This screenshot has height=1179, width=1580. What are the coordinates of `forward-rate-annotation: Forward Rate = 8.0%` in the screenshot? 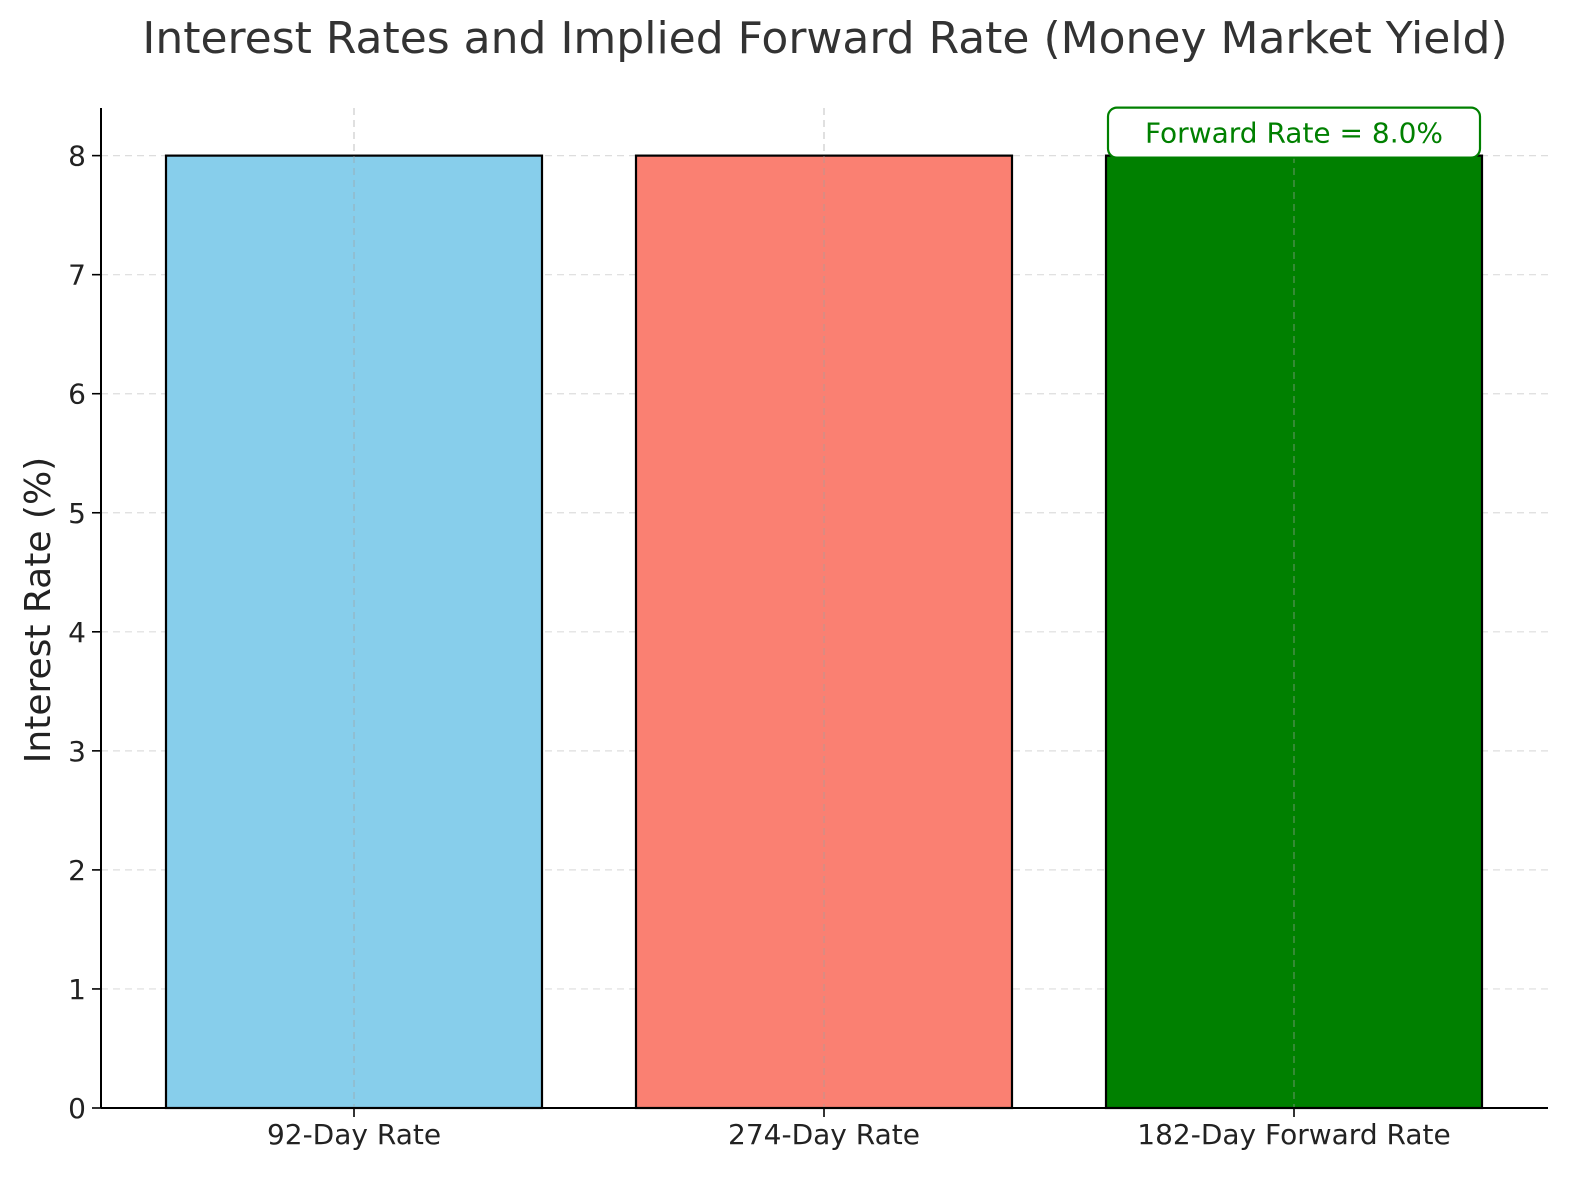 It's located at (1294, 133).